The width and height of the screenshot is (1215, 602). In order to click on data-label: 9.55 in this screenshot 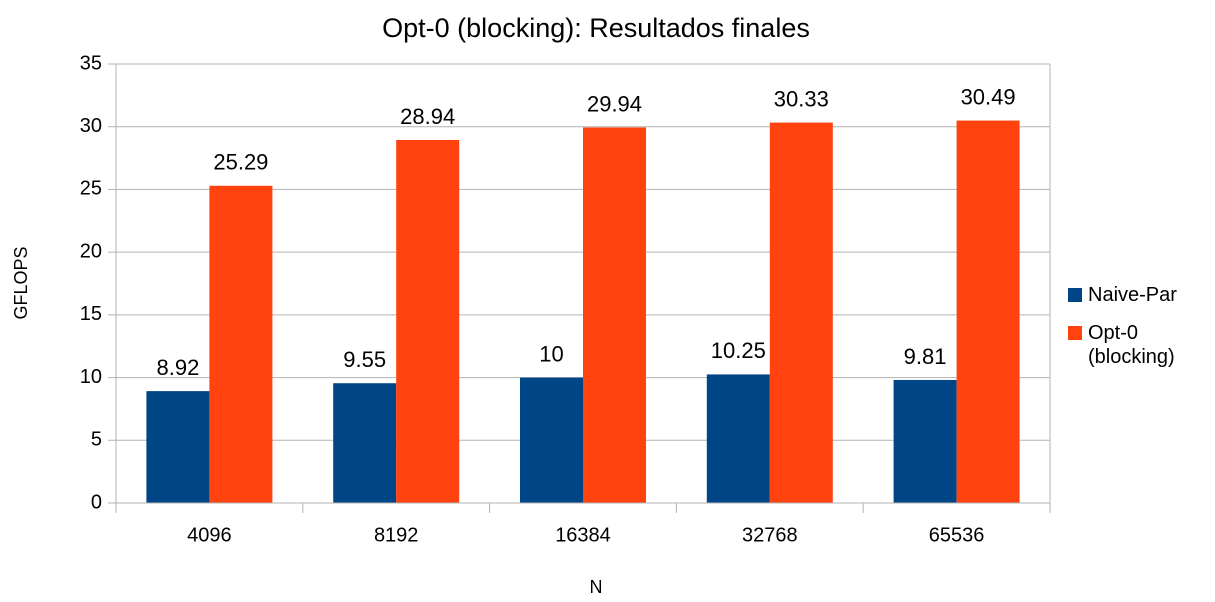, I will do `click(364, 359)`.